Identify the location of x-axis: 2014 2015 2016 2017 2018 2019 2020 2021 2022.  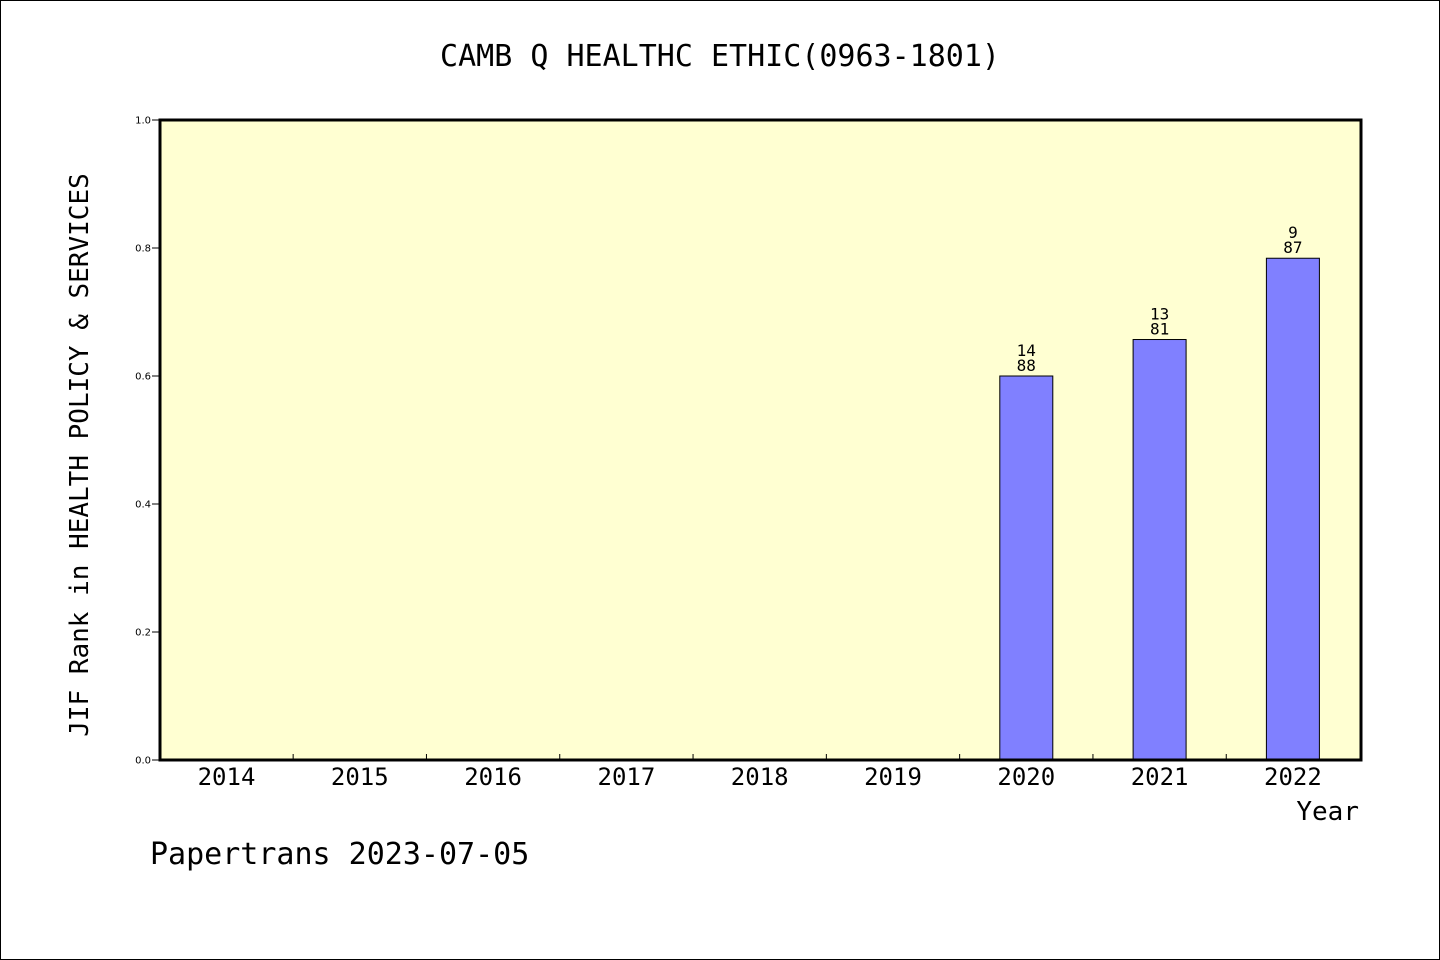
(760, 772).